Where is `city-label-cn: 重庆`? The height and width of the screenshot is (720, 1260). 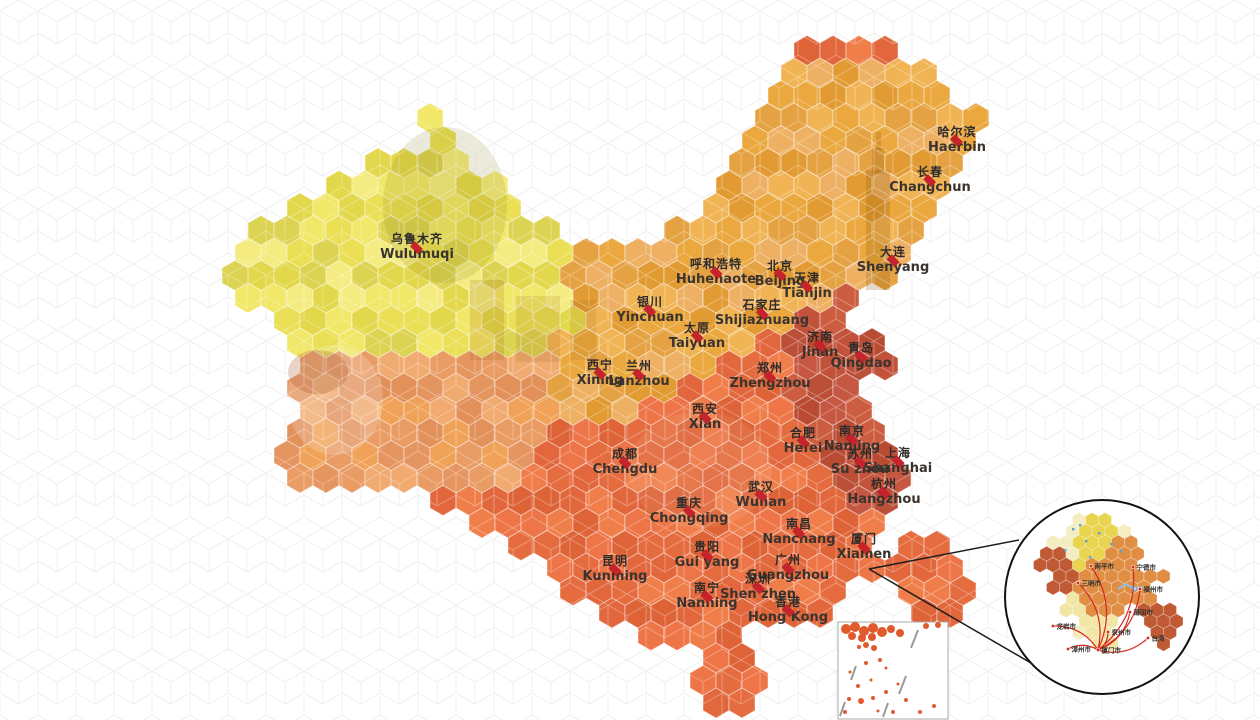 city-label-cn: 重庆 is located at coordinates (689, 503).